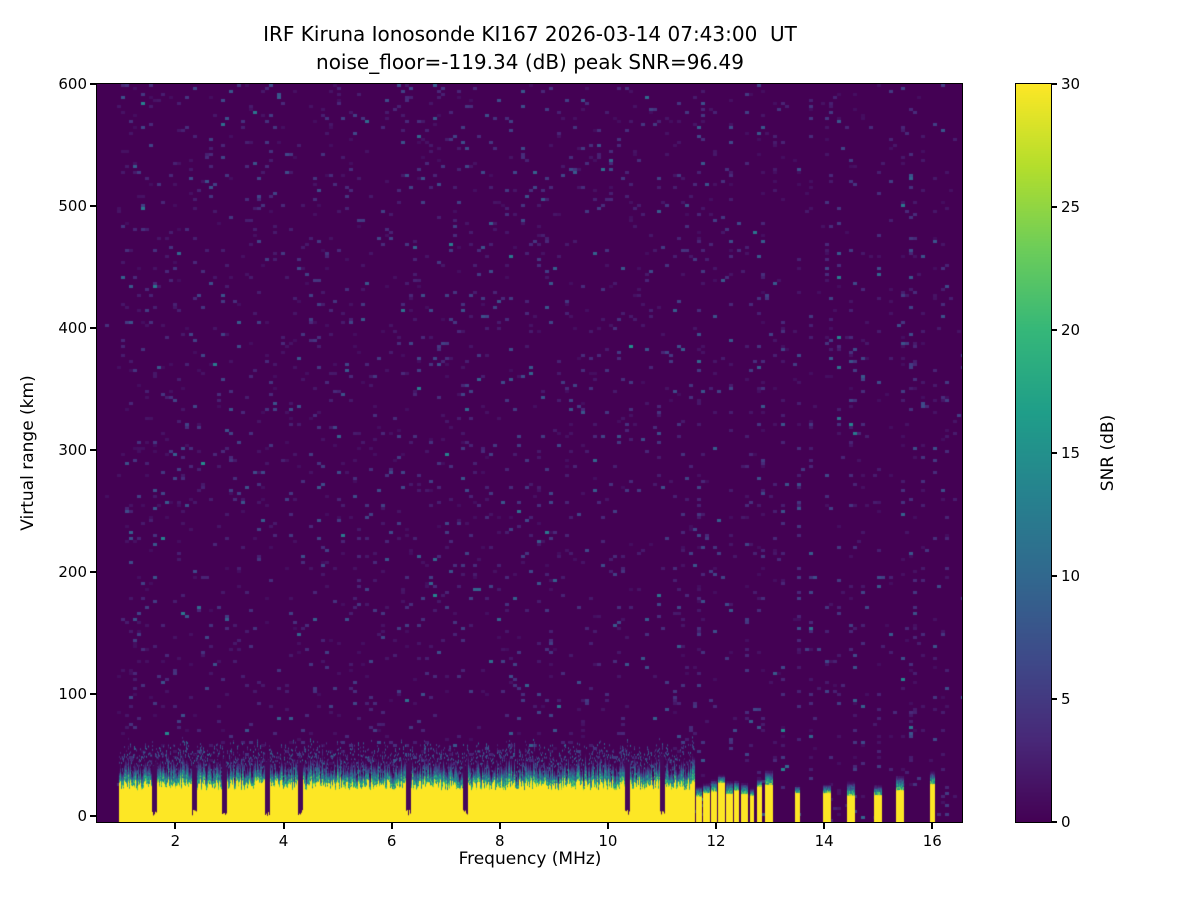 The image size is (1200, 900). Describe the element at coordinates (824, 841) in the screenshot. I see `x-tick-label: 14` at that location.